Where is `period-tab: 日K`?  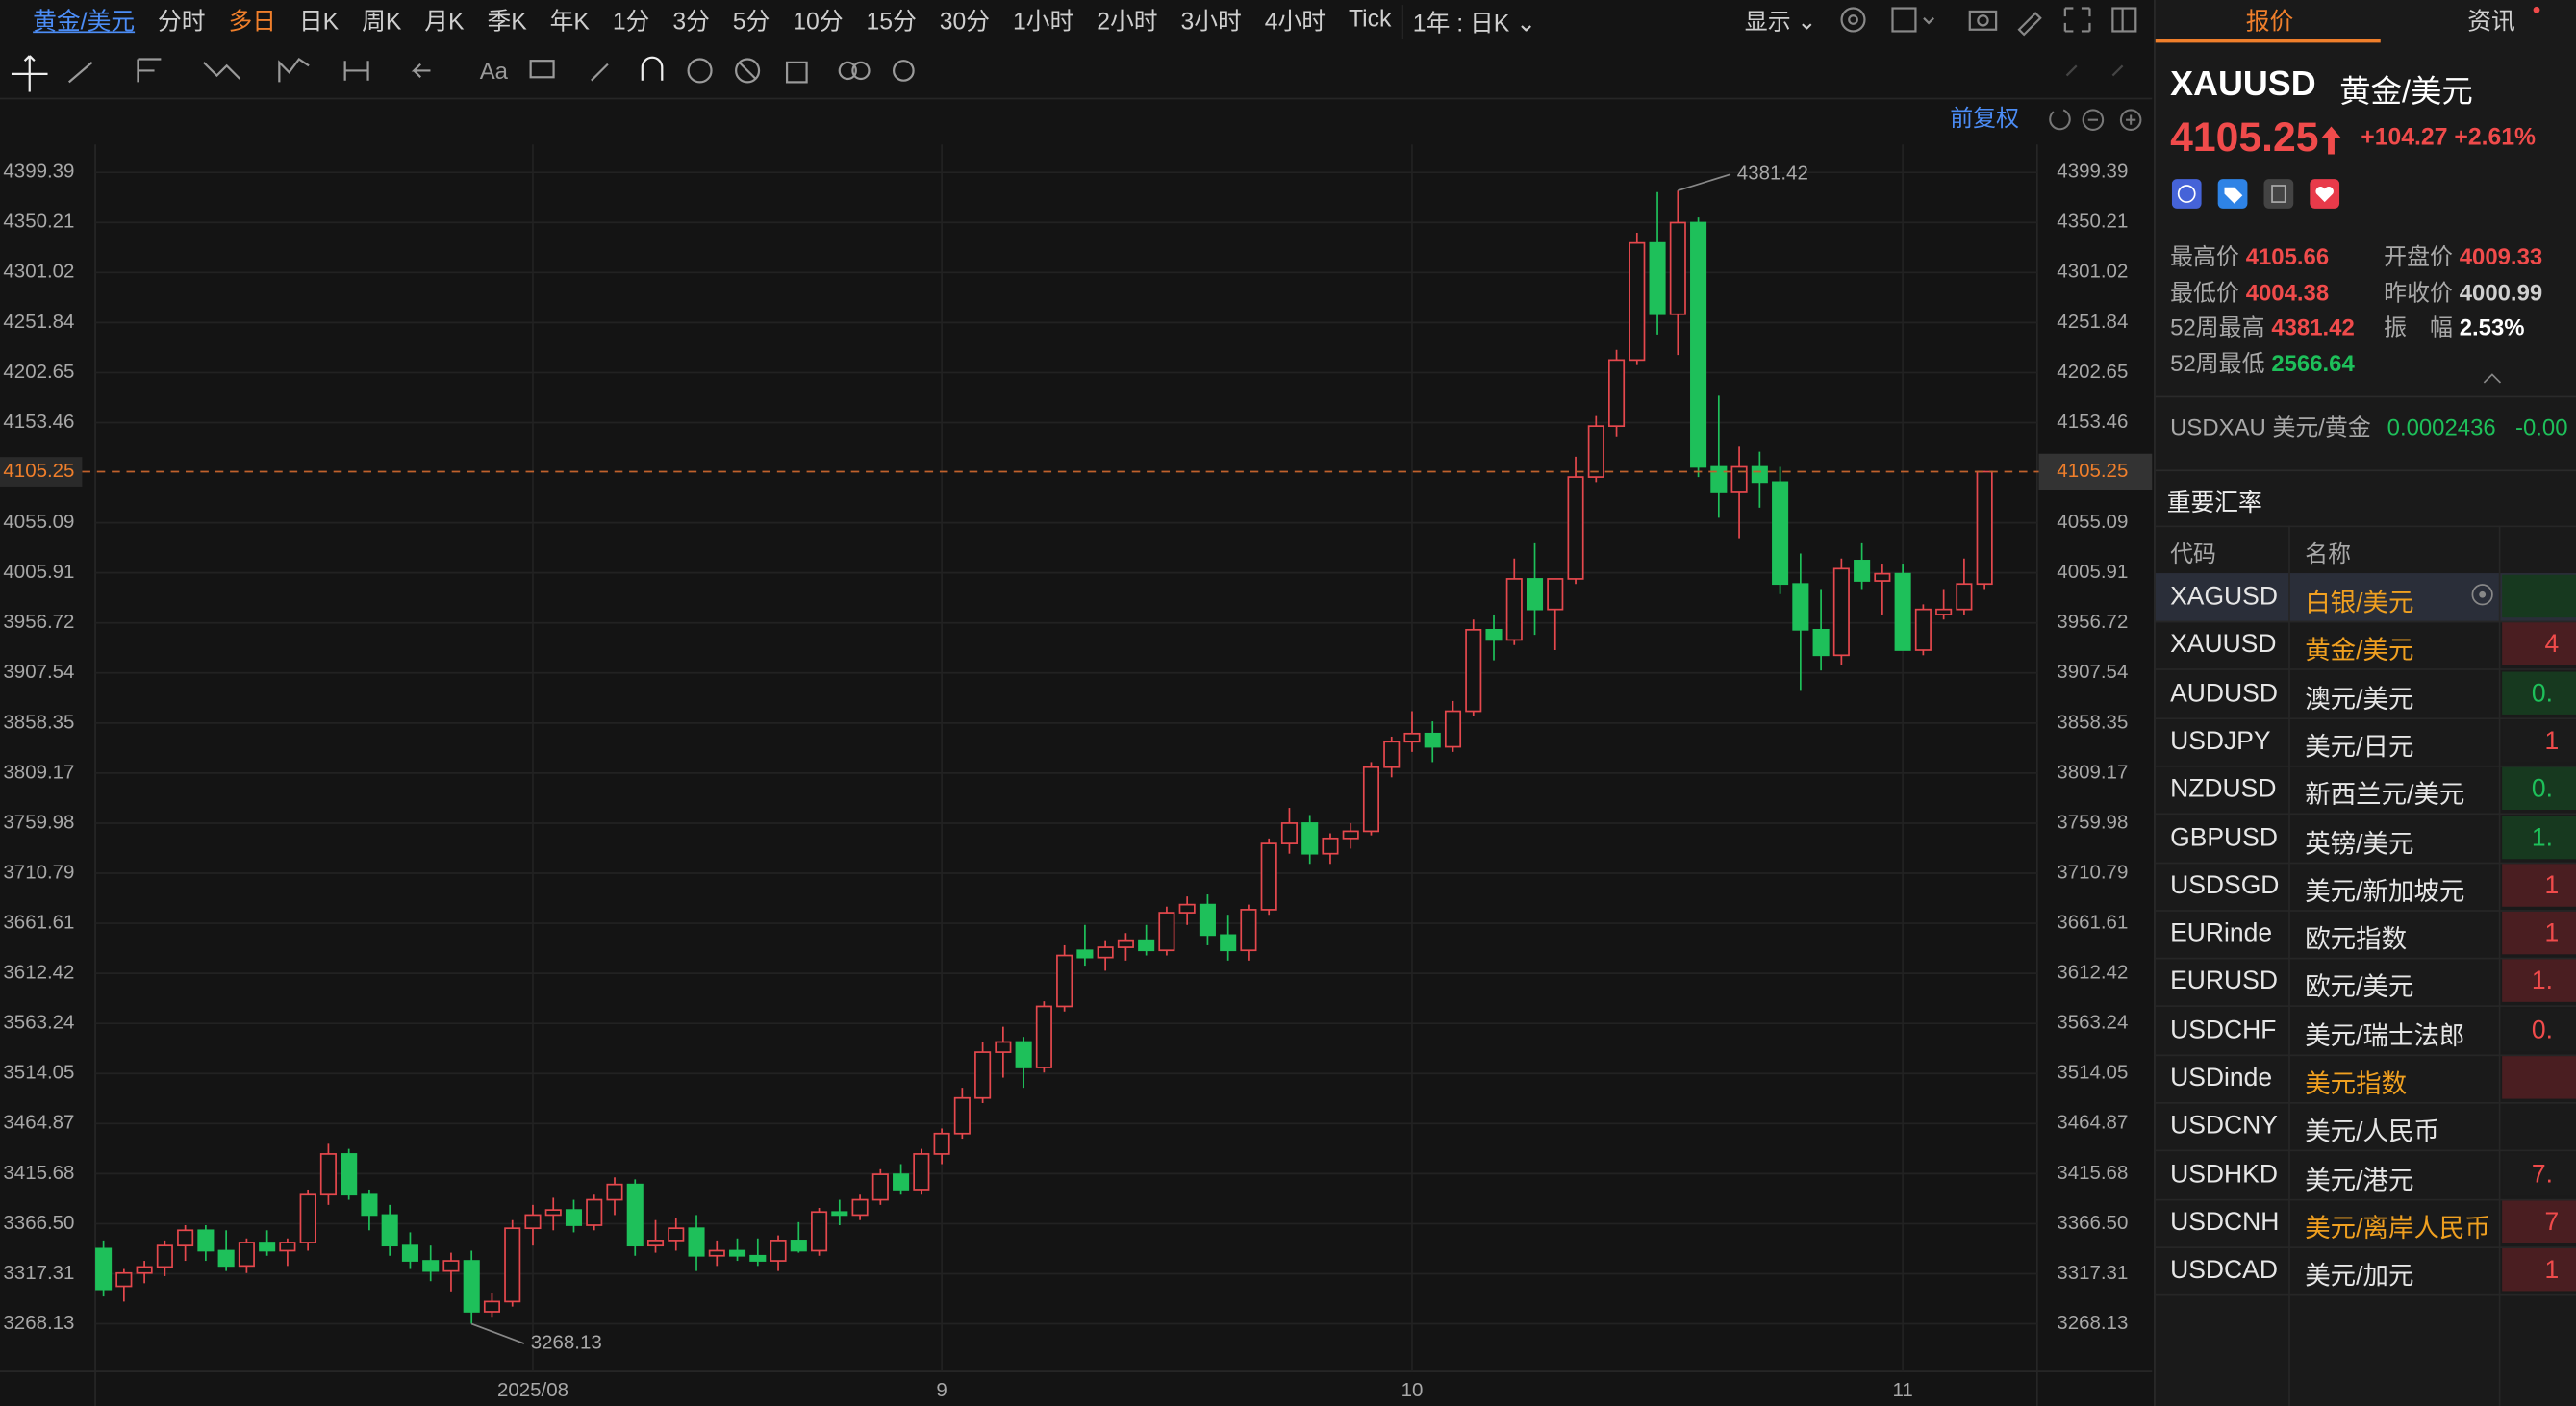 period-tab: 日K is located at coordinates (319, 22).